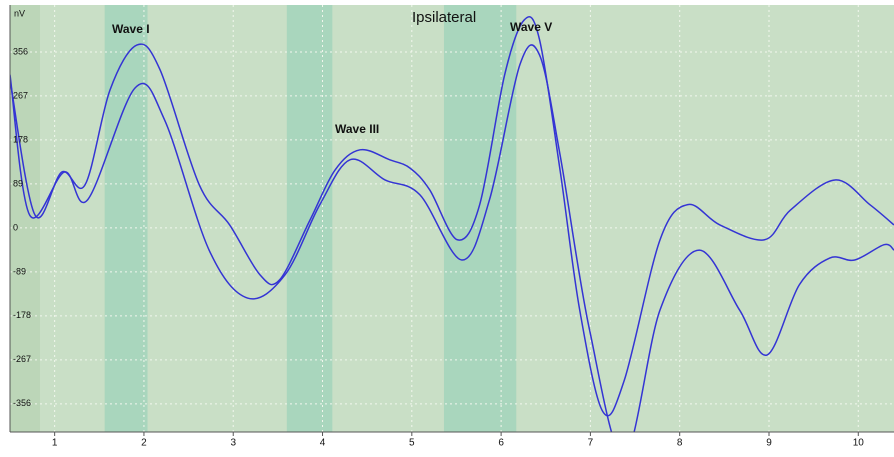 The width and height of the screenshot is (894, 457). What do you see at coordinates (22, 315) in the screenshot?
I see `y-tick-label: -178` at bounding box center [22, 315].